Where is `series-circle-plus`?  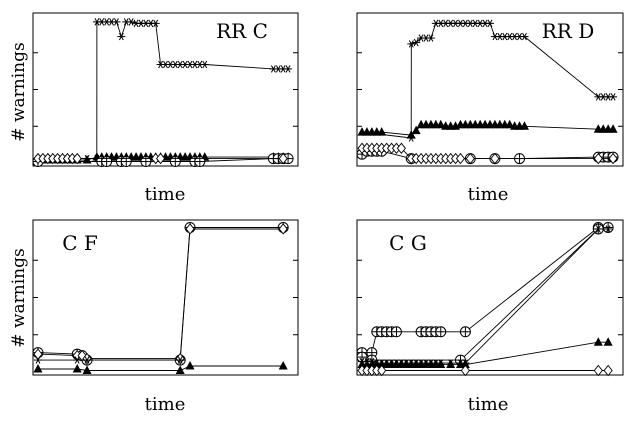
series-circle-plus is located at coordinates (485, 290).